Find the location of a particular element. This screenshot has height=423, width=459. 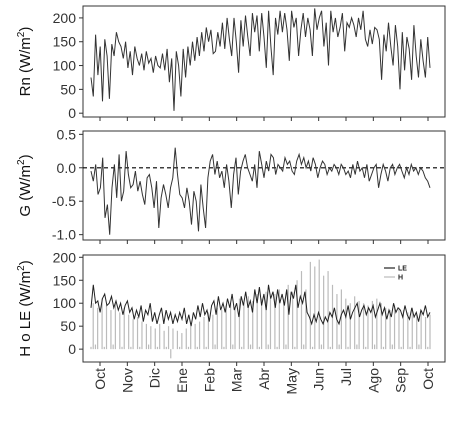

x-tick-label: Ago is located at coordinates (373, 380).